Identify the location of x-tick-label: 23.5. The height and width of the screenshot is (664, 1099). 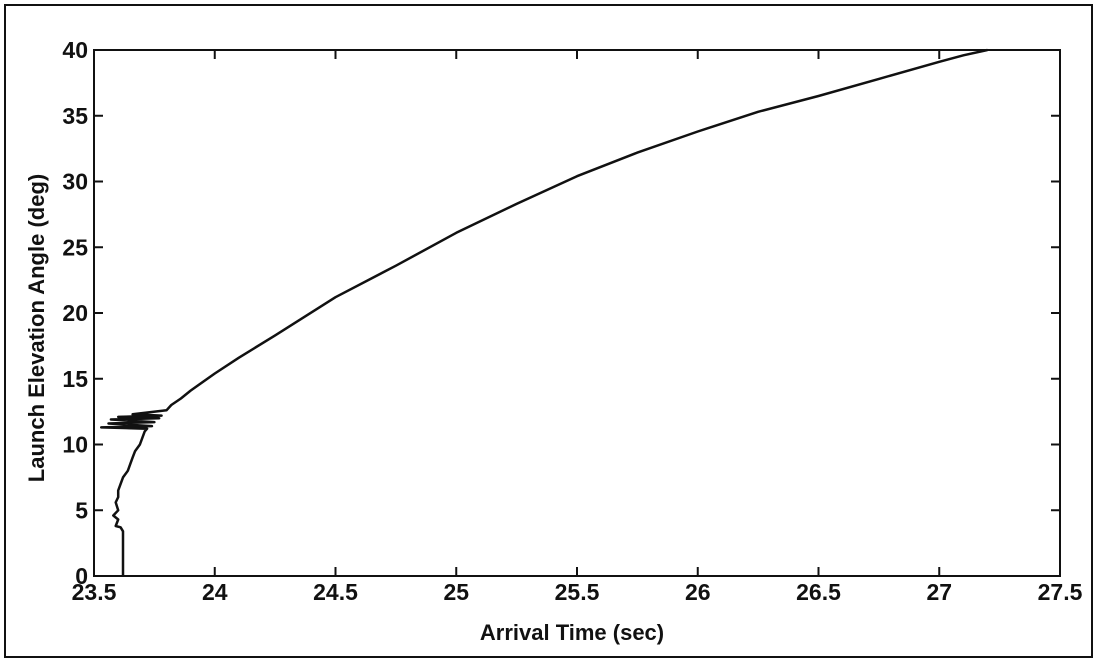
(94, 592).